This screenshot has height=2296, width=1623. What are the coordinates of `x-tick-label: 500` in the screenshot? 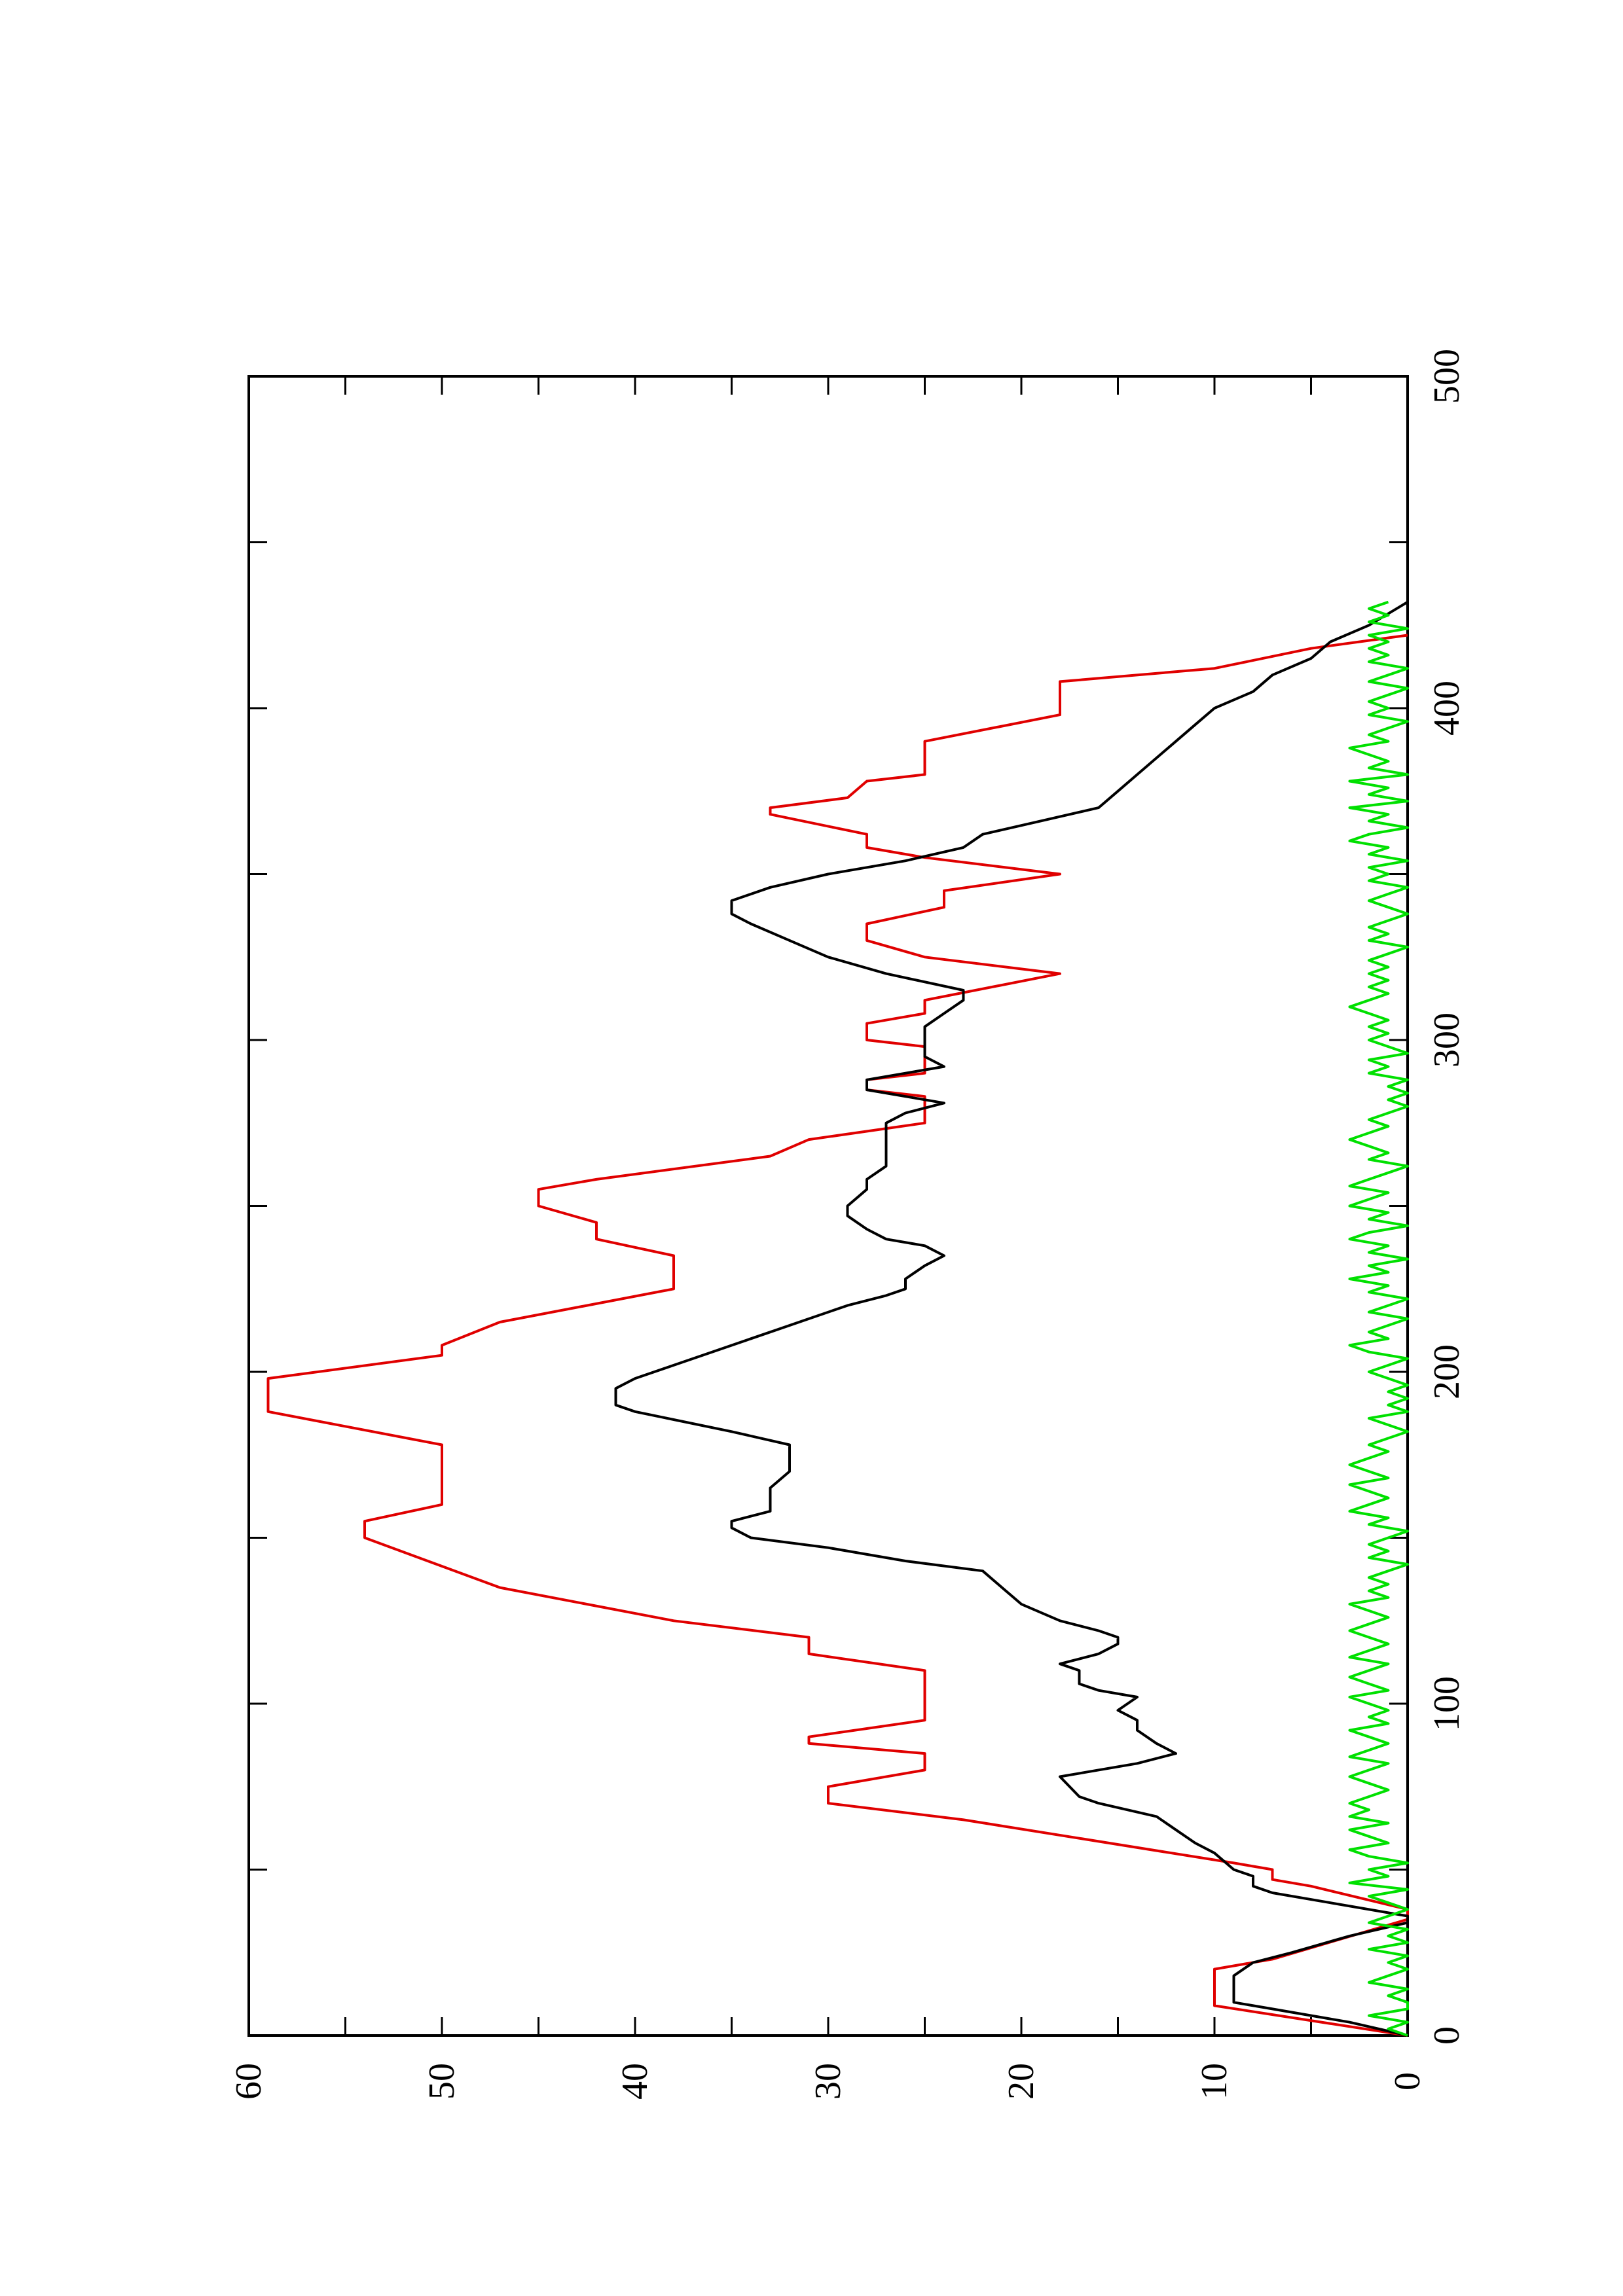 It's located at (1447, 376).